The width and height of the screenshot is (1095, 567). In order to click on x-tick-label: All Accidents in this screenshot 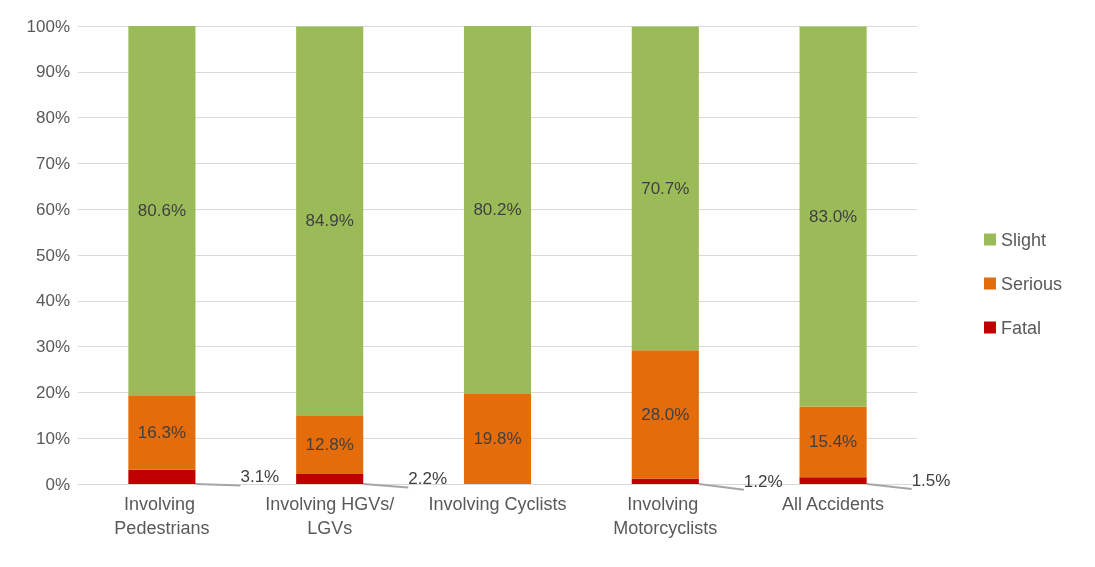, I will do `click(833, 504)`.